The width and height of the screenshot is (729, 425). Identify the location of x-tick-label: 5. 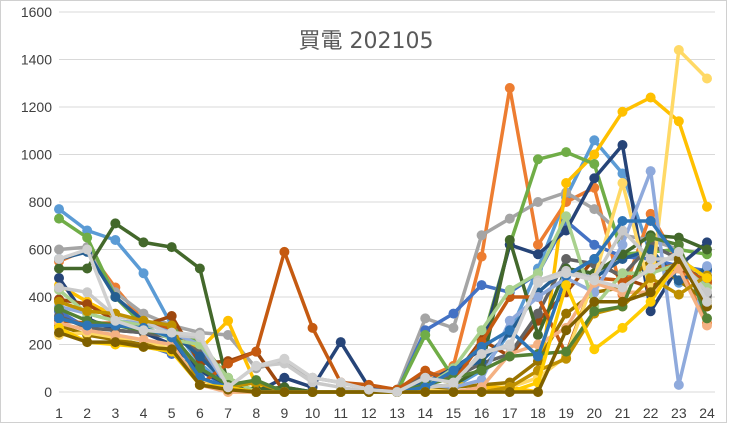
(172, 413).